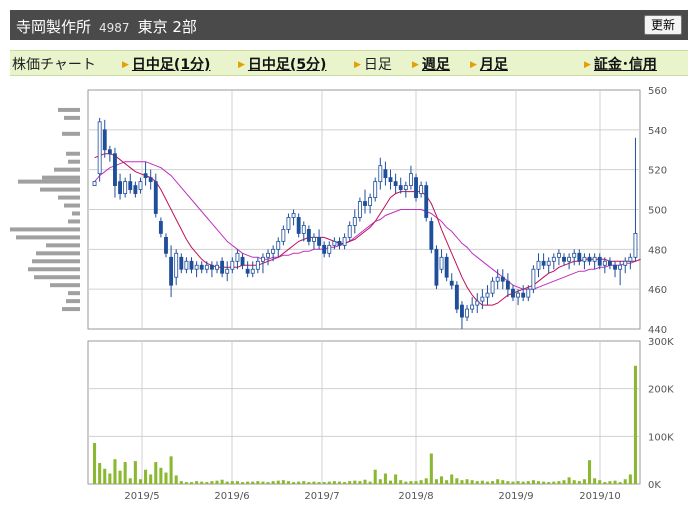  I want to click on nav-margin-label: 証金･信用, so click(625, 65).